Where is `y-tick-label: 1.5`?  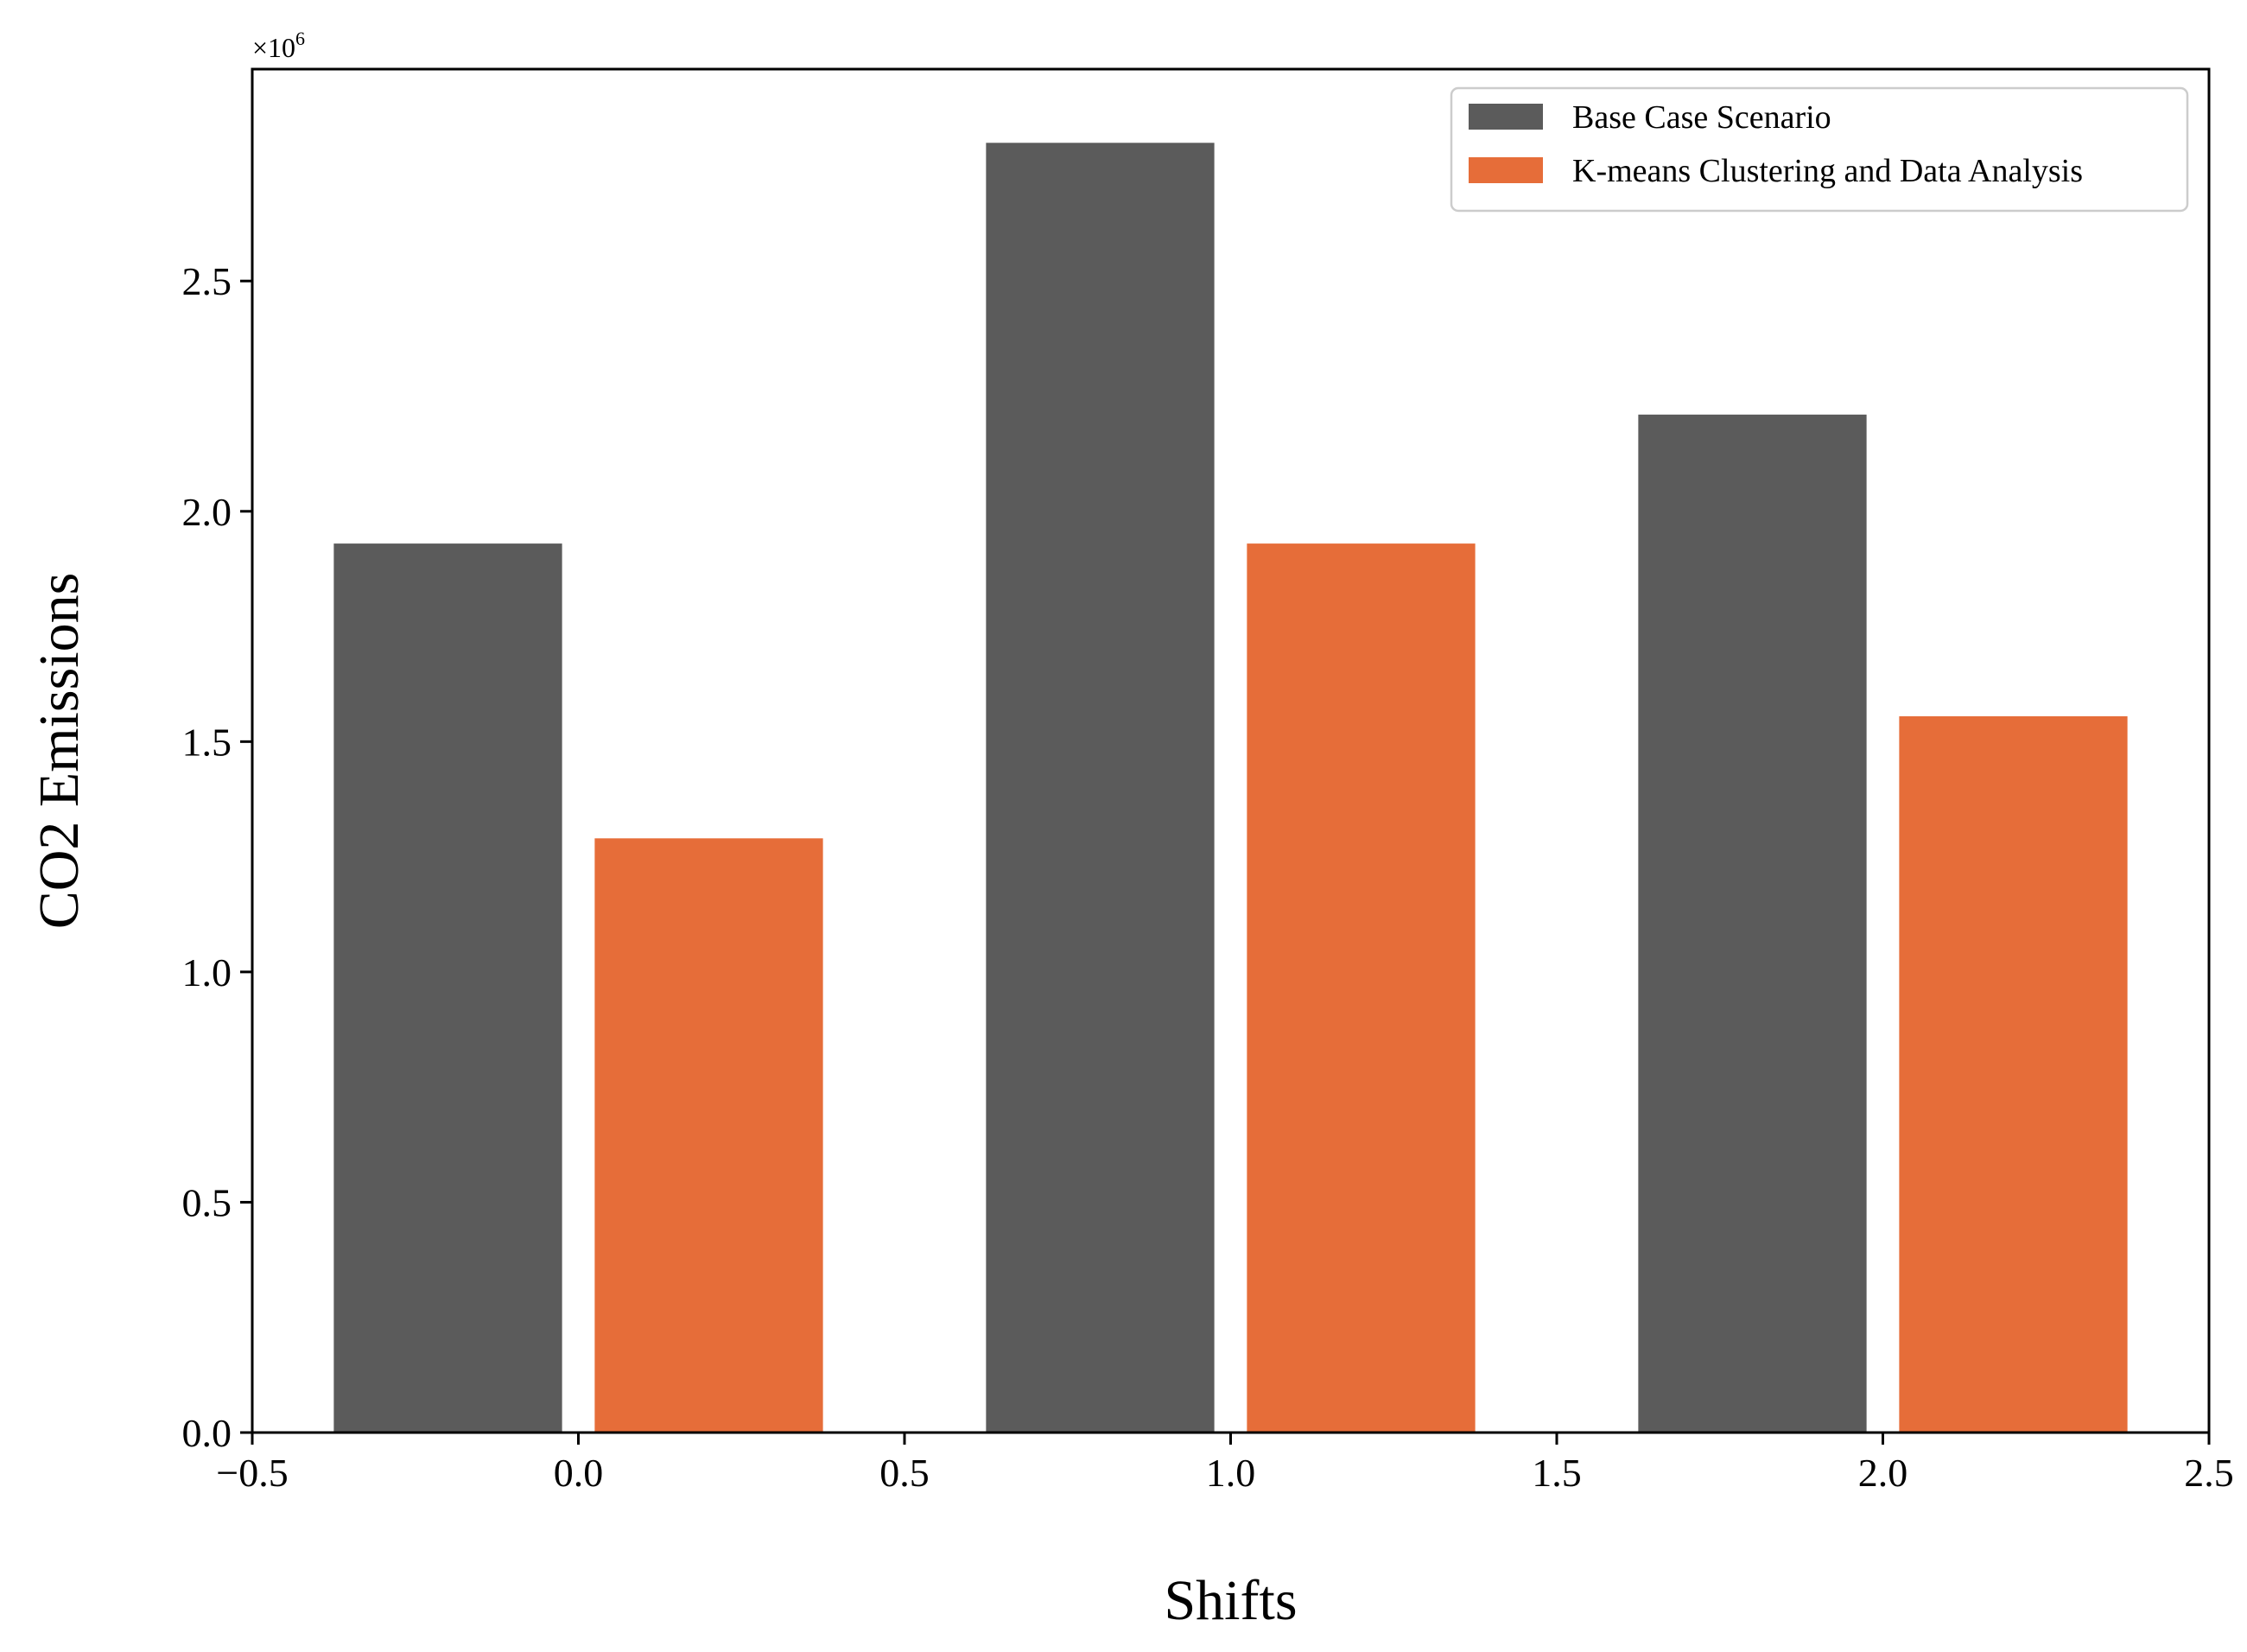
y-tick-label: 1.5 is located at coordinates (207, 742).